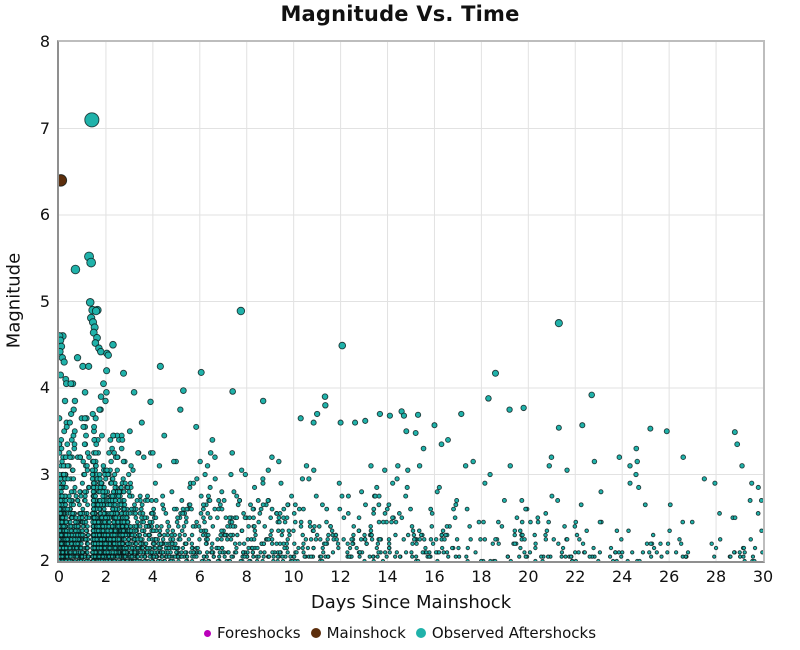  I want to click on x-tick-label-4: 4, so click(152, 576).